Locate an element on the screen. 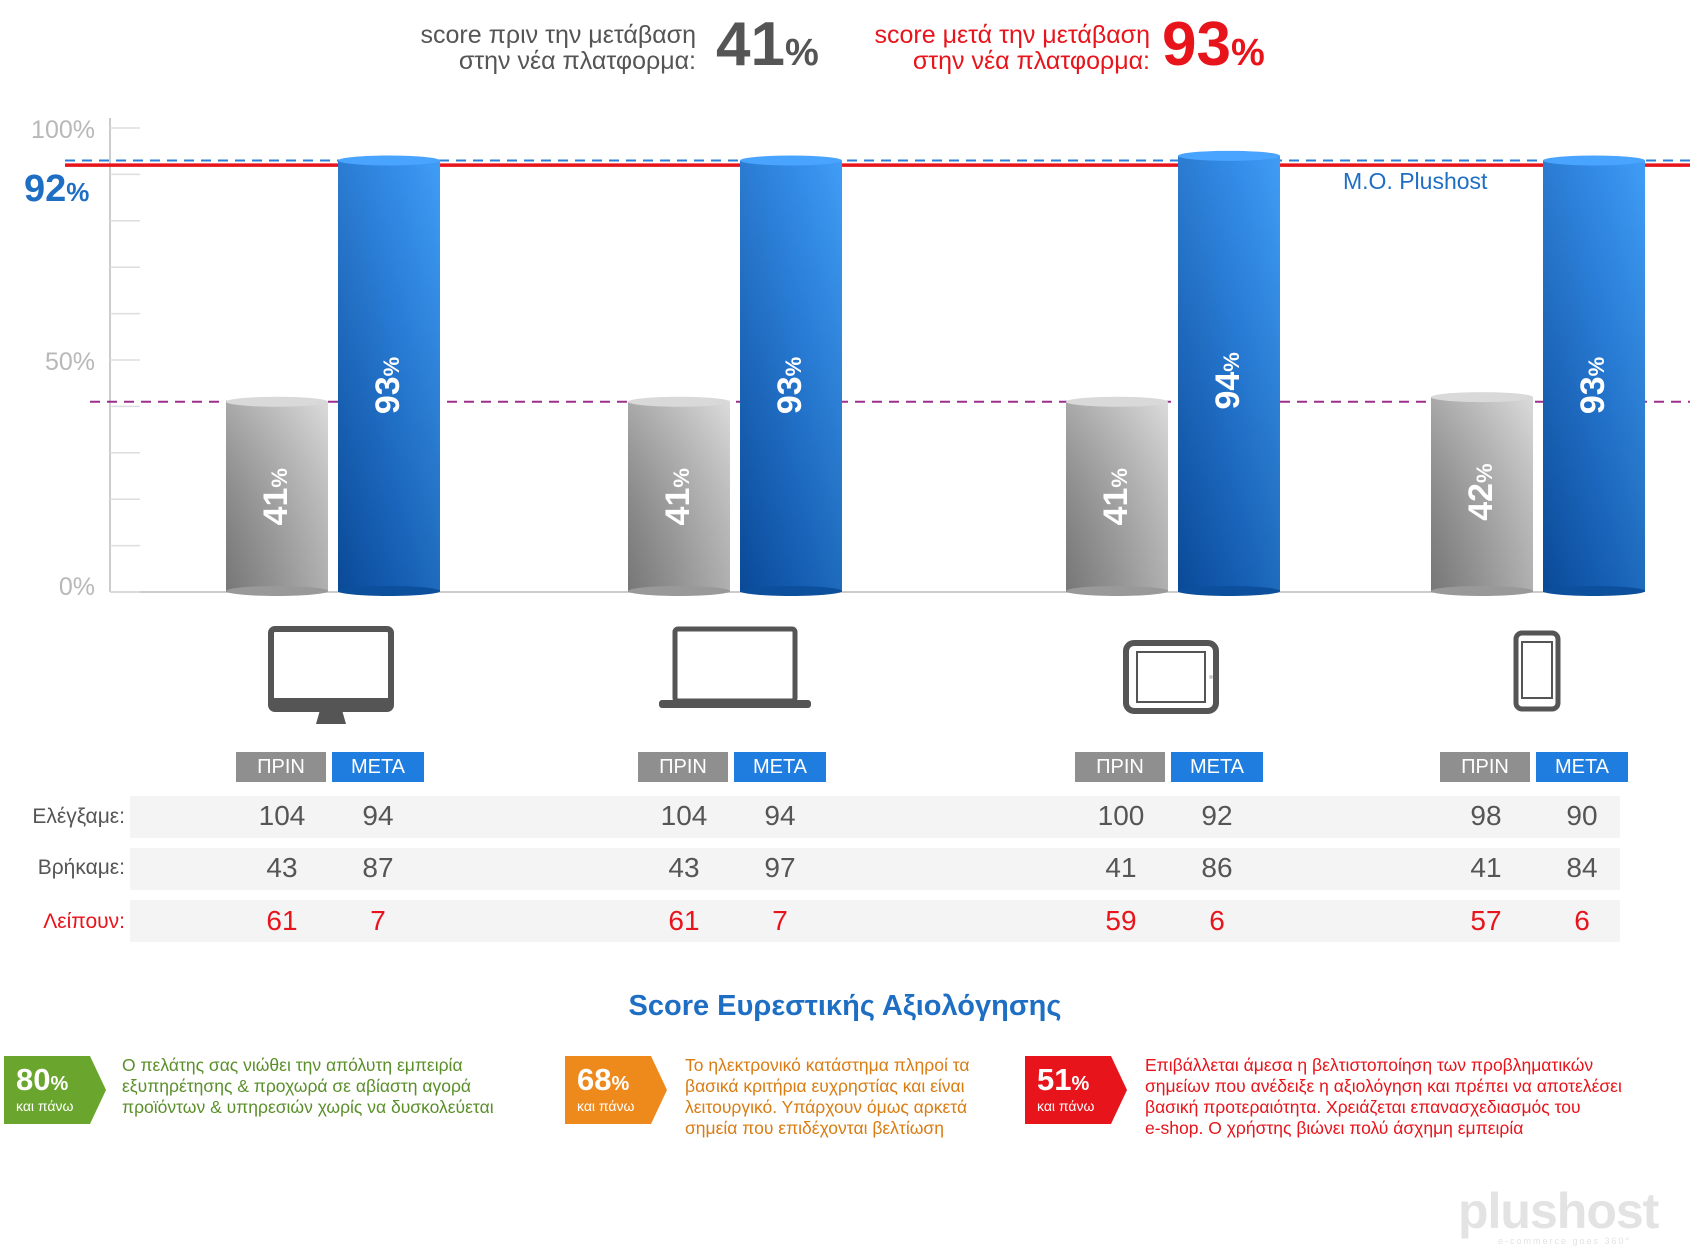 The width and height of the screenshot is (1690, 1260). y-tick-50: 50% is located at coordinates (69, 362).